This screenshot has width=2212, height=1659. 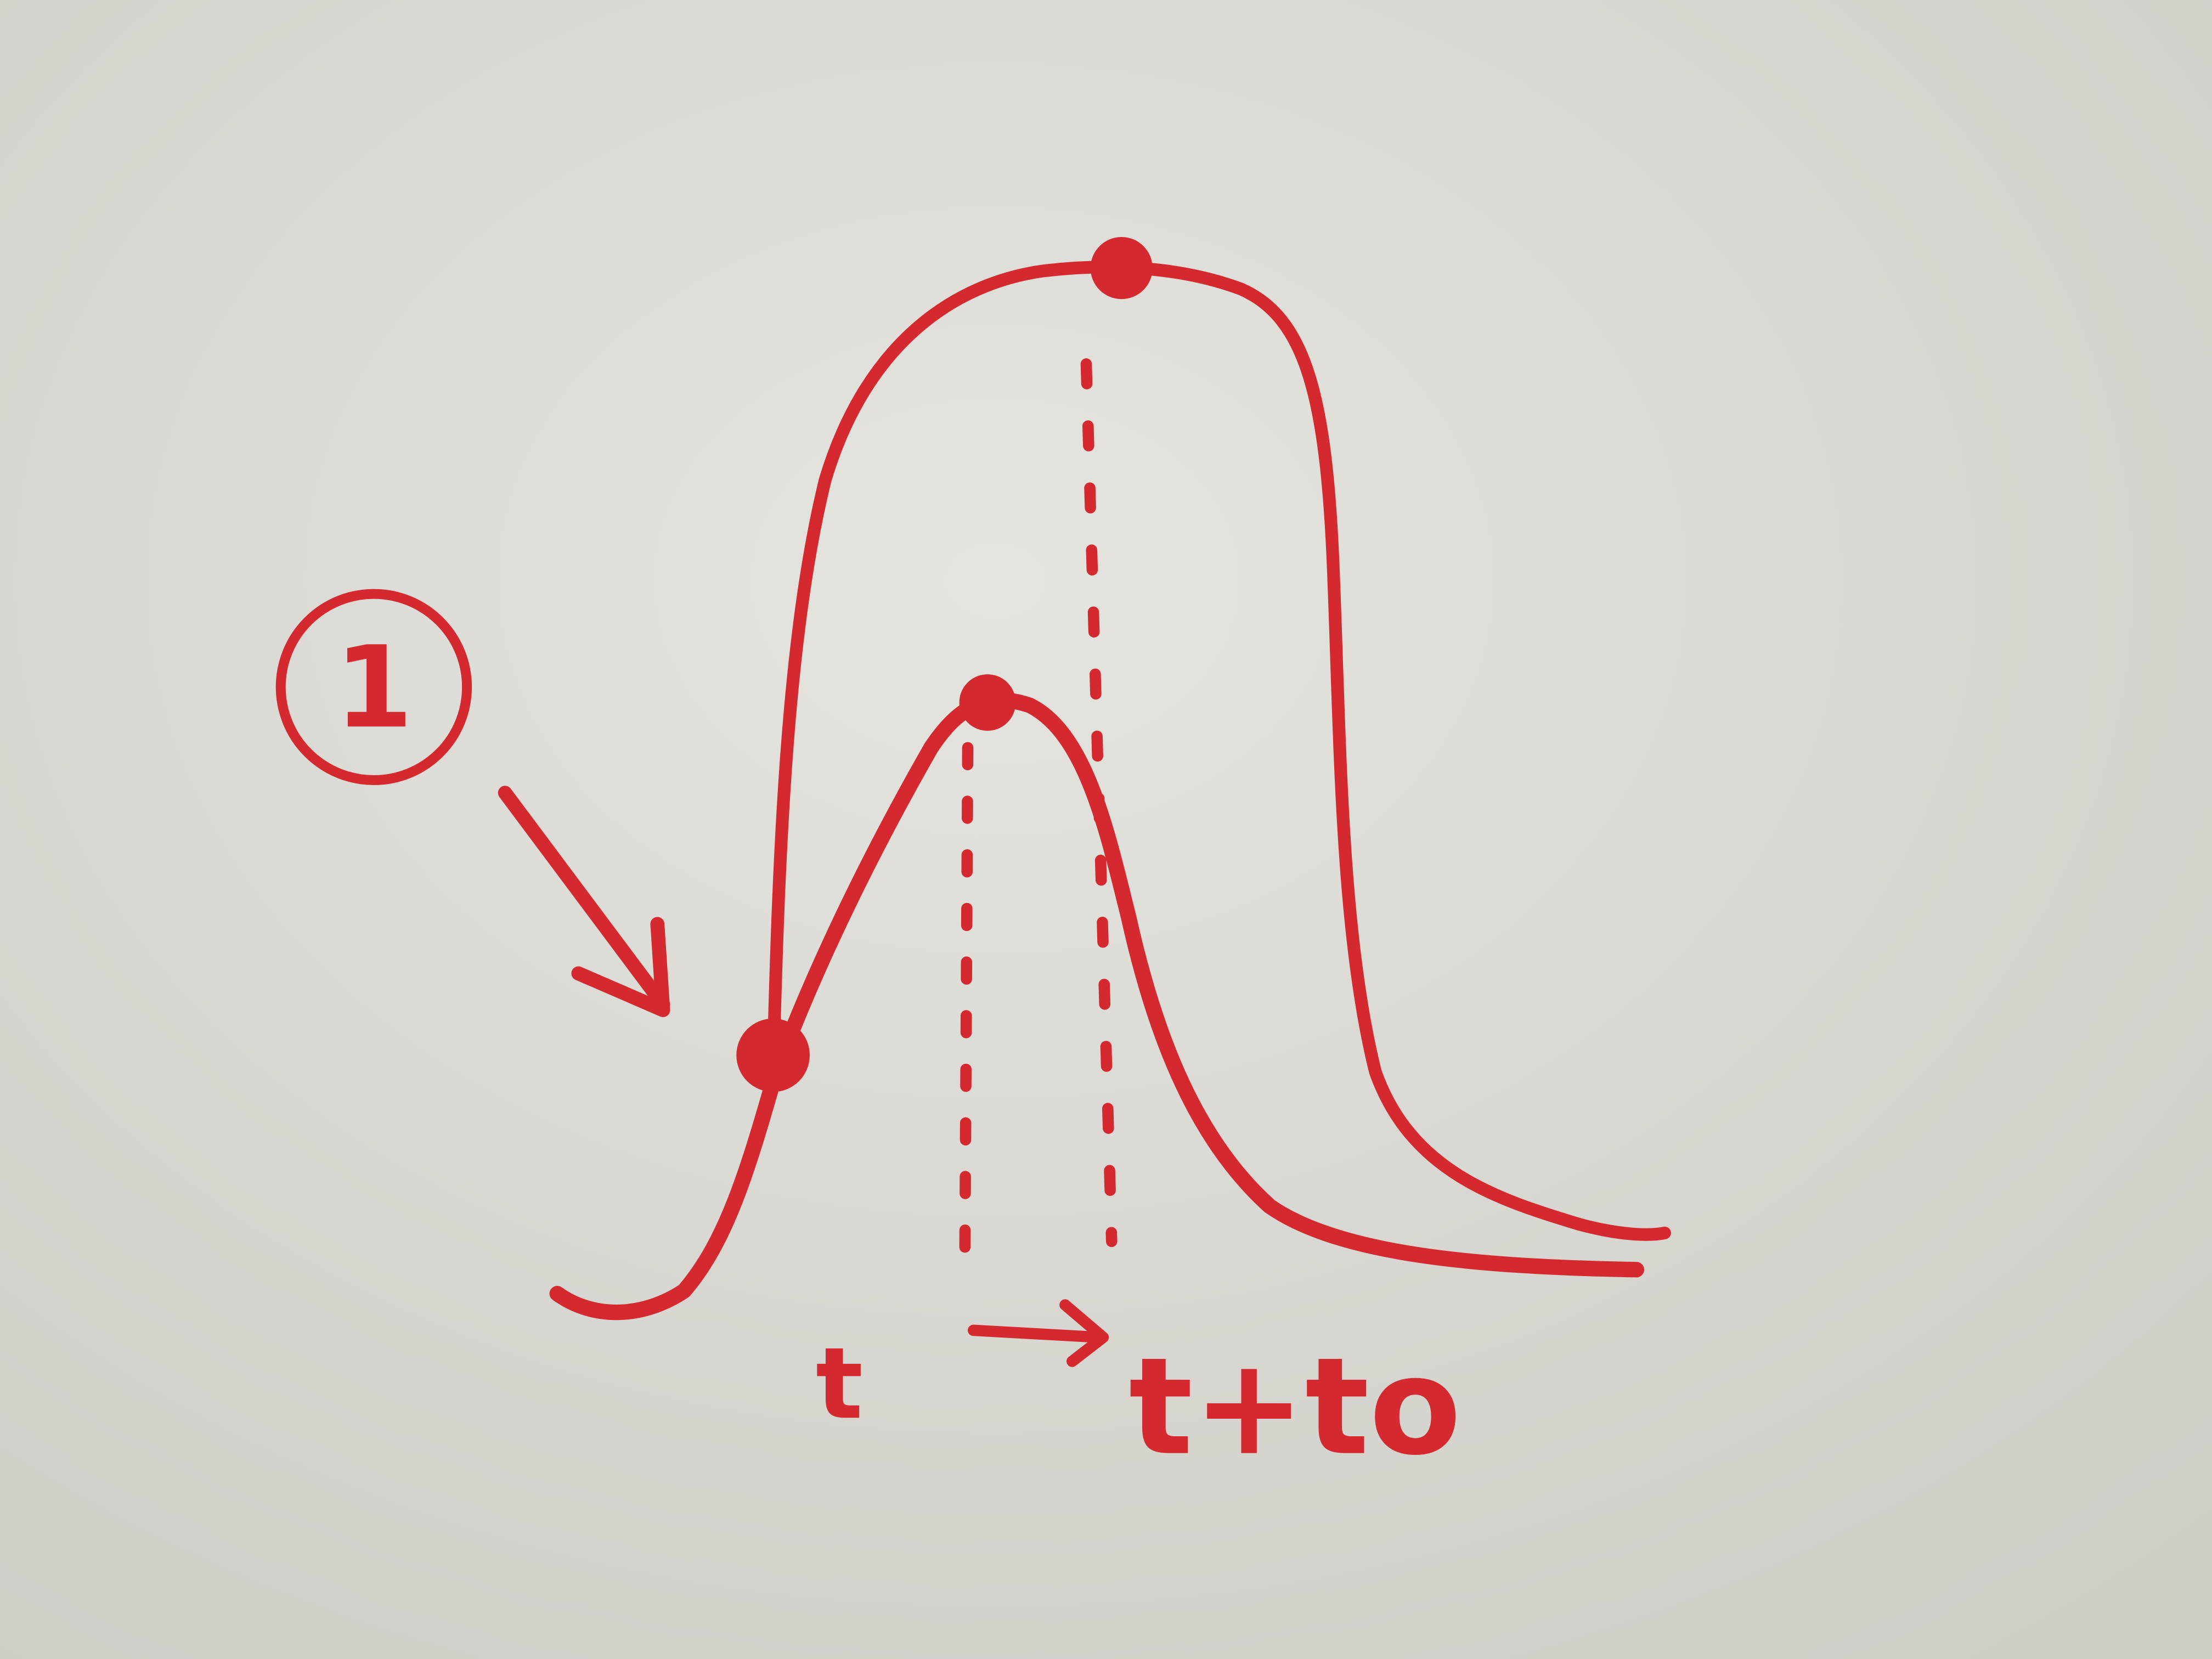 I want to click on marker-label: 1, so click(x=374, y=687).